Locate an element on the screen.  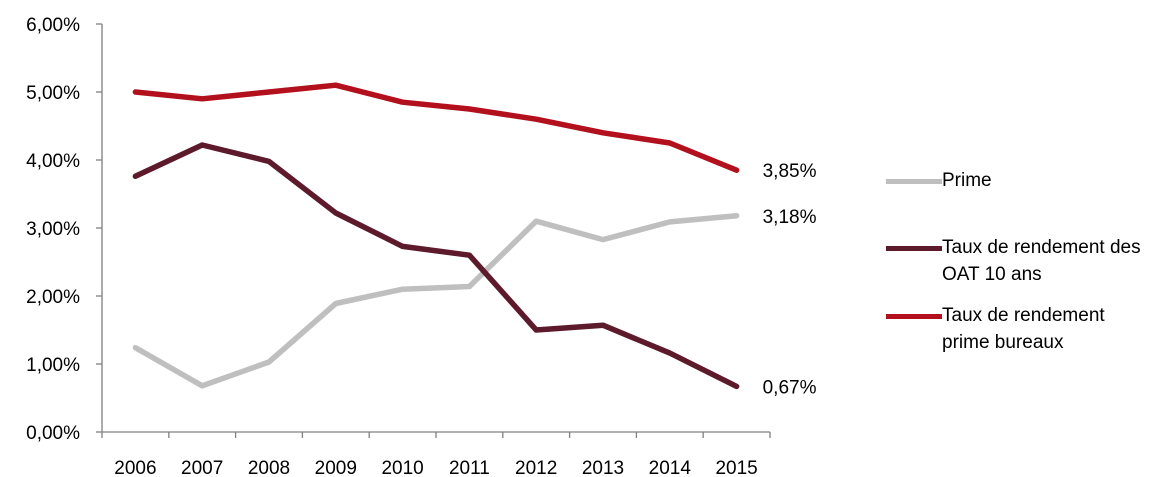
end-data-label: 3,18% is located at coordinates (790, 217).